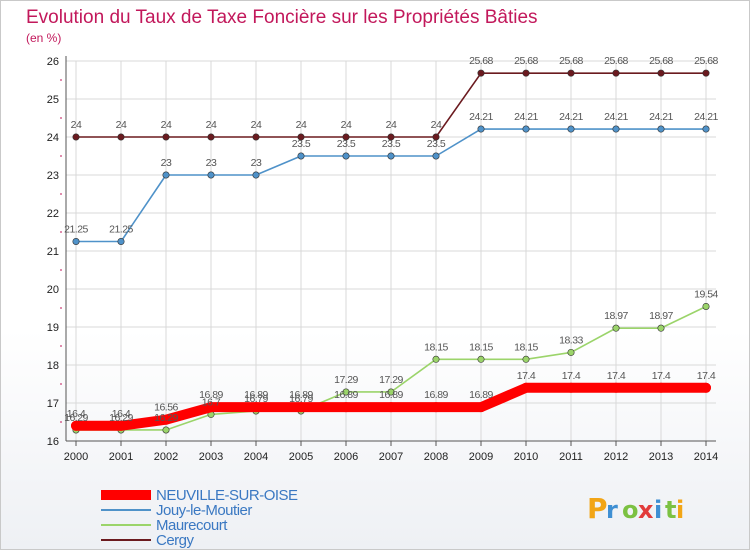 The width and height of the screenshot is (750, 551). What do you see at coordinates (616, 457) in the screenshot?
I see `x-tick-label: 2012` at bounding box center [616, 457].